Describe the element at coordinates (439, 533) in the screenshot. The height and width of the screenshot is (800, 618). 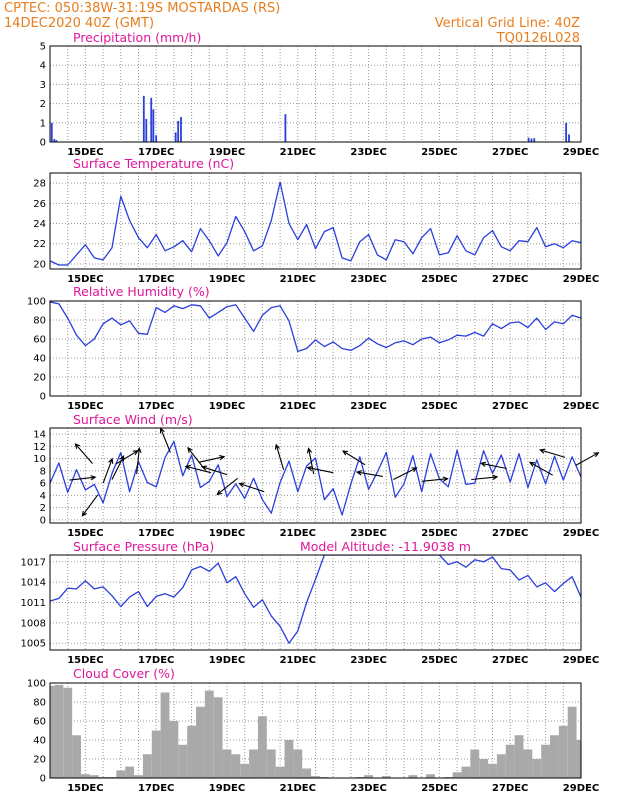
I see `wind-xtick-label: 25DEC` at that location.